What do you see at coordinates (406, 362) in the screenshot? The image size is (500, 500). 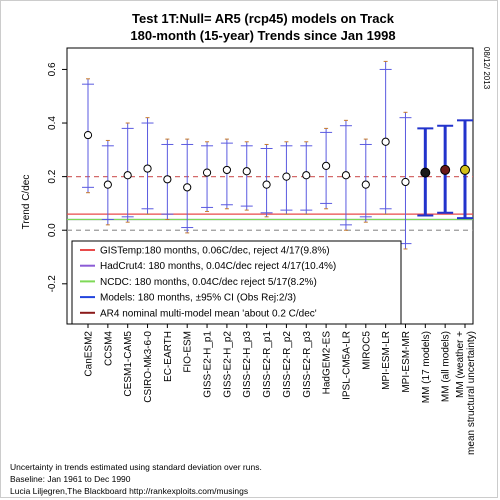 I see `x-tick-label: MPI-ESM-MR` at bounding box center [406, 362].